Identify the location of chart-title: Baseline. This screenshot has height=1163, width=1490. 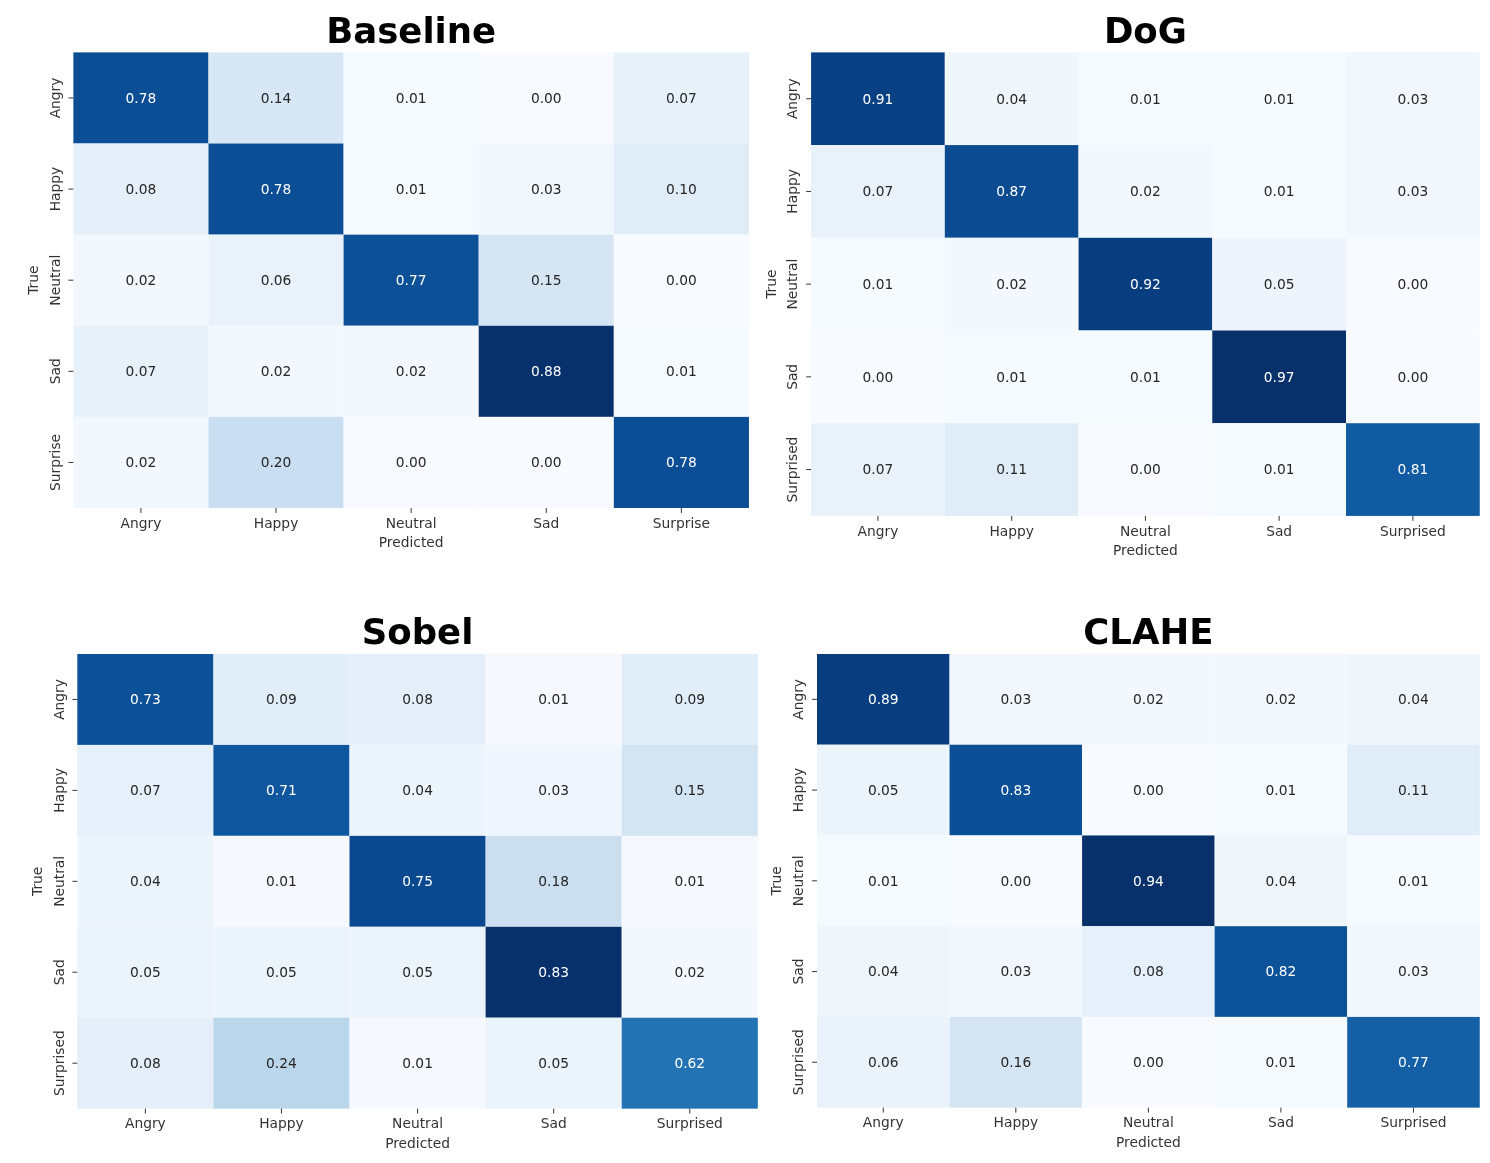
(411, 30).